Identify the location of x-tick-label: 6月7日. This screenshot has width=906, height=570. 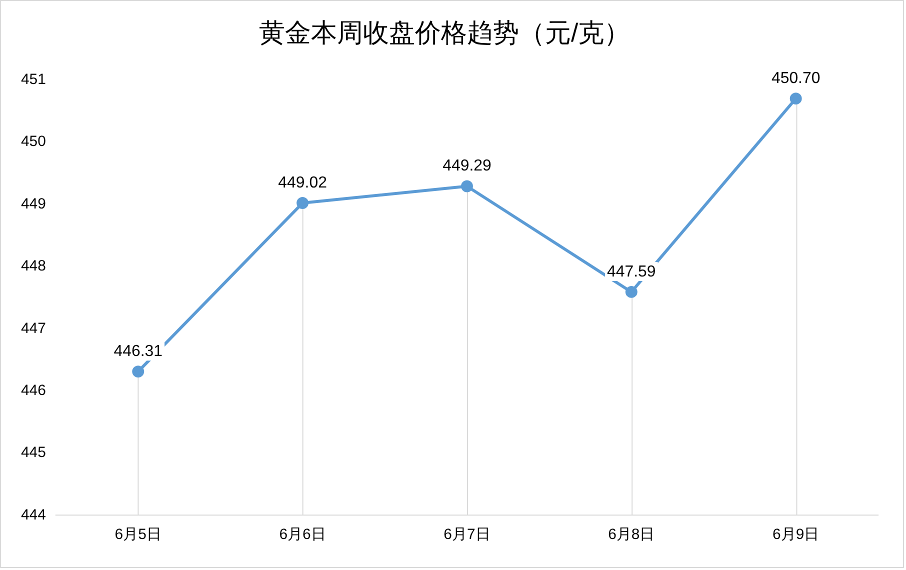
(467, 535).